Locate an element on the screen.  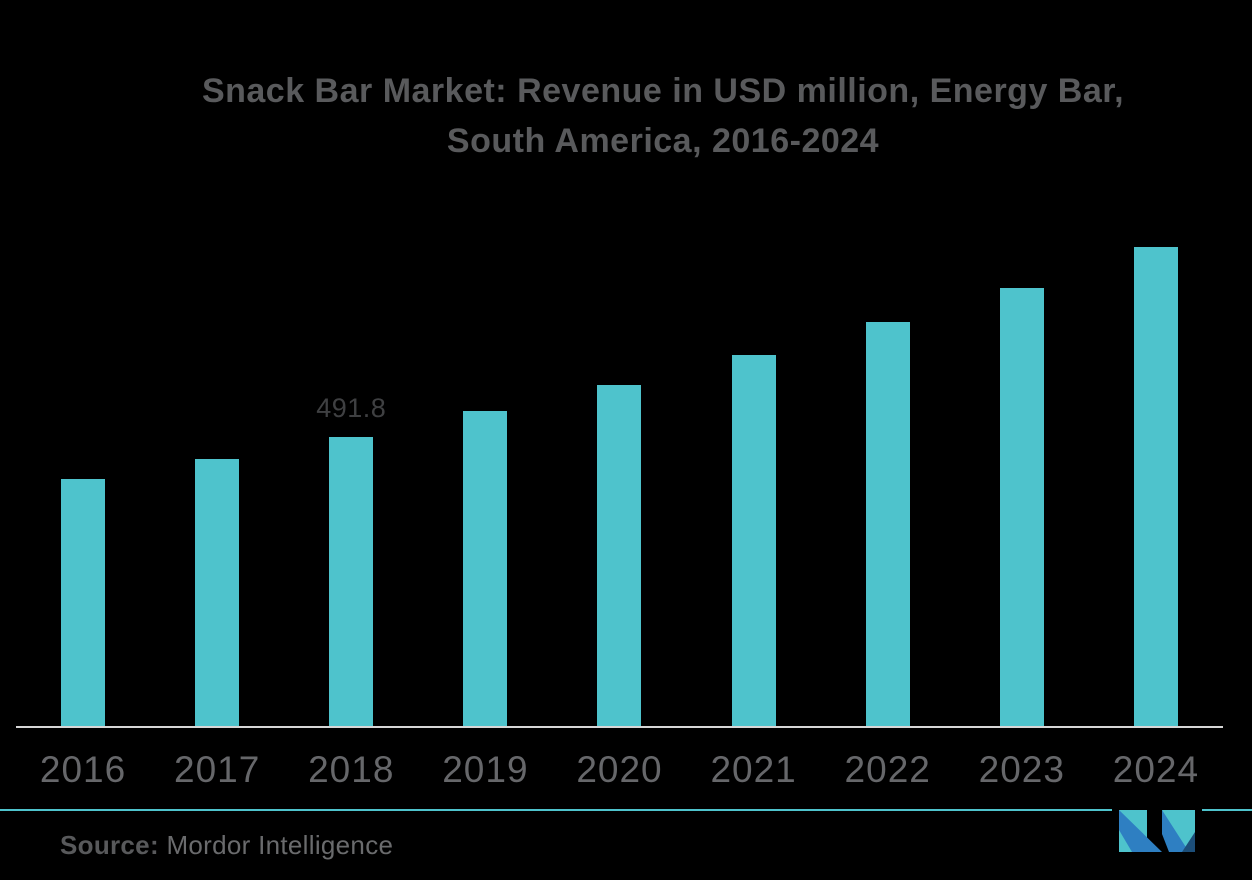
x-tick-2020: 2020 is located at coordinates (619, 769).